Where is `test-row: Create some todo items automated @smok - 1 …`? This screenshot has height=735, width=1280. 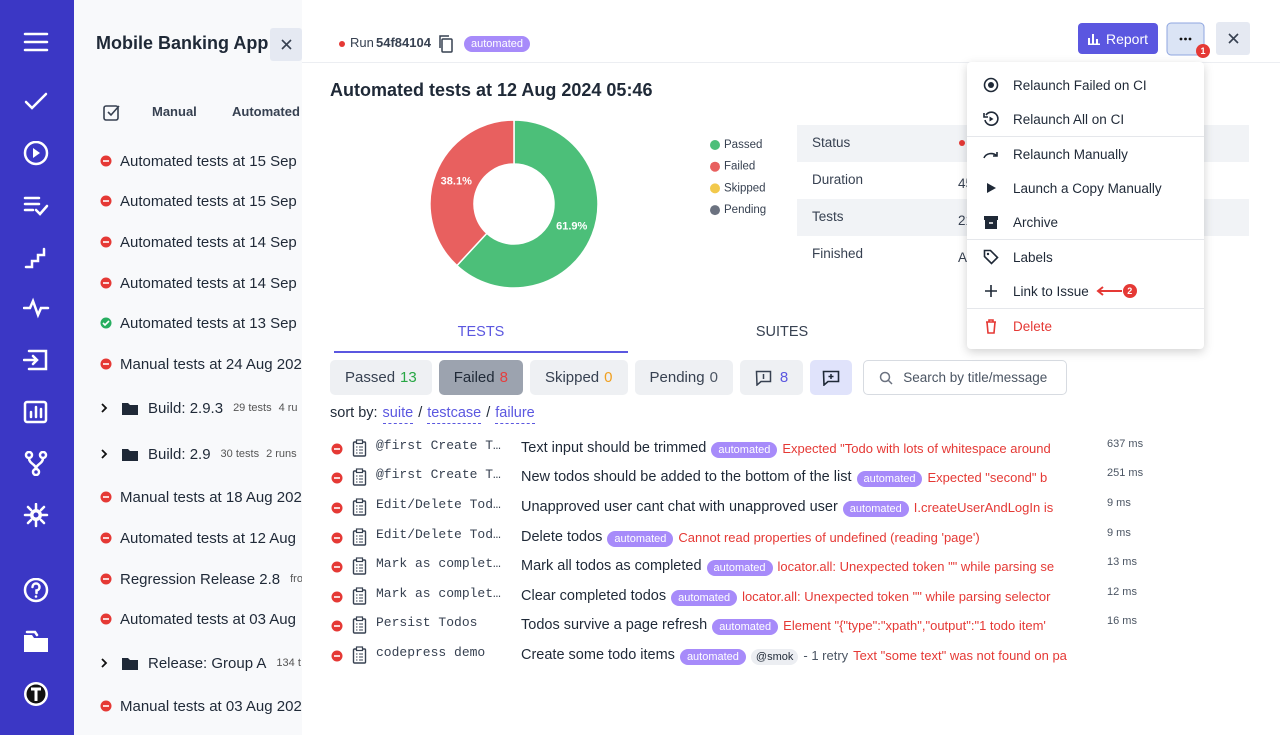
test-row: Create some todo items automated @smok - 1 … is located at coordinates (798, 655).